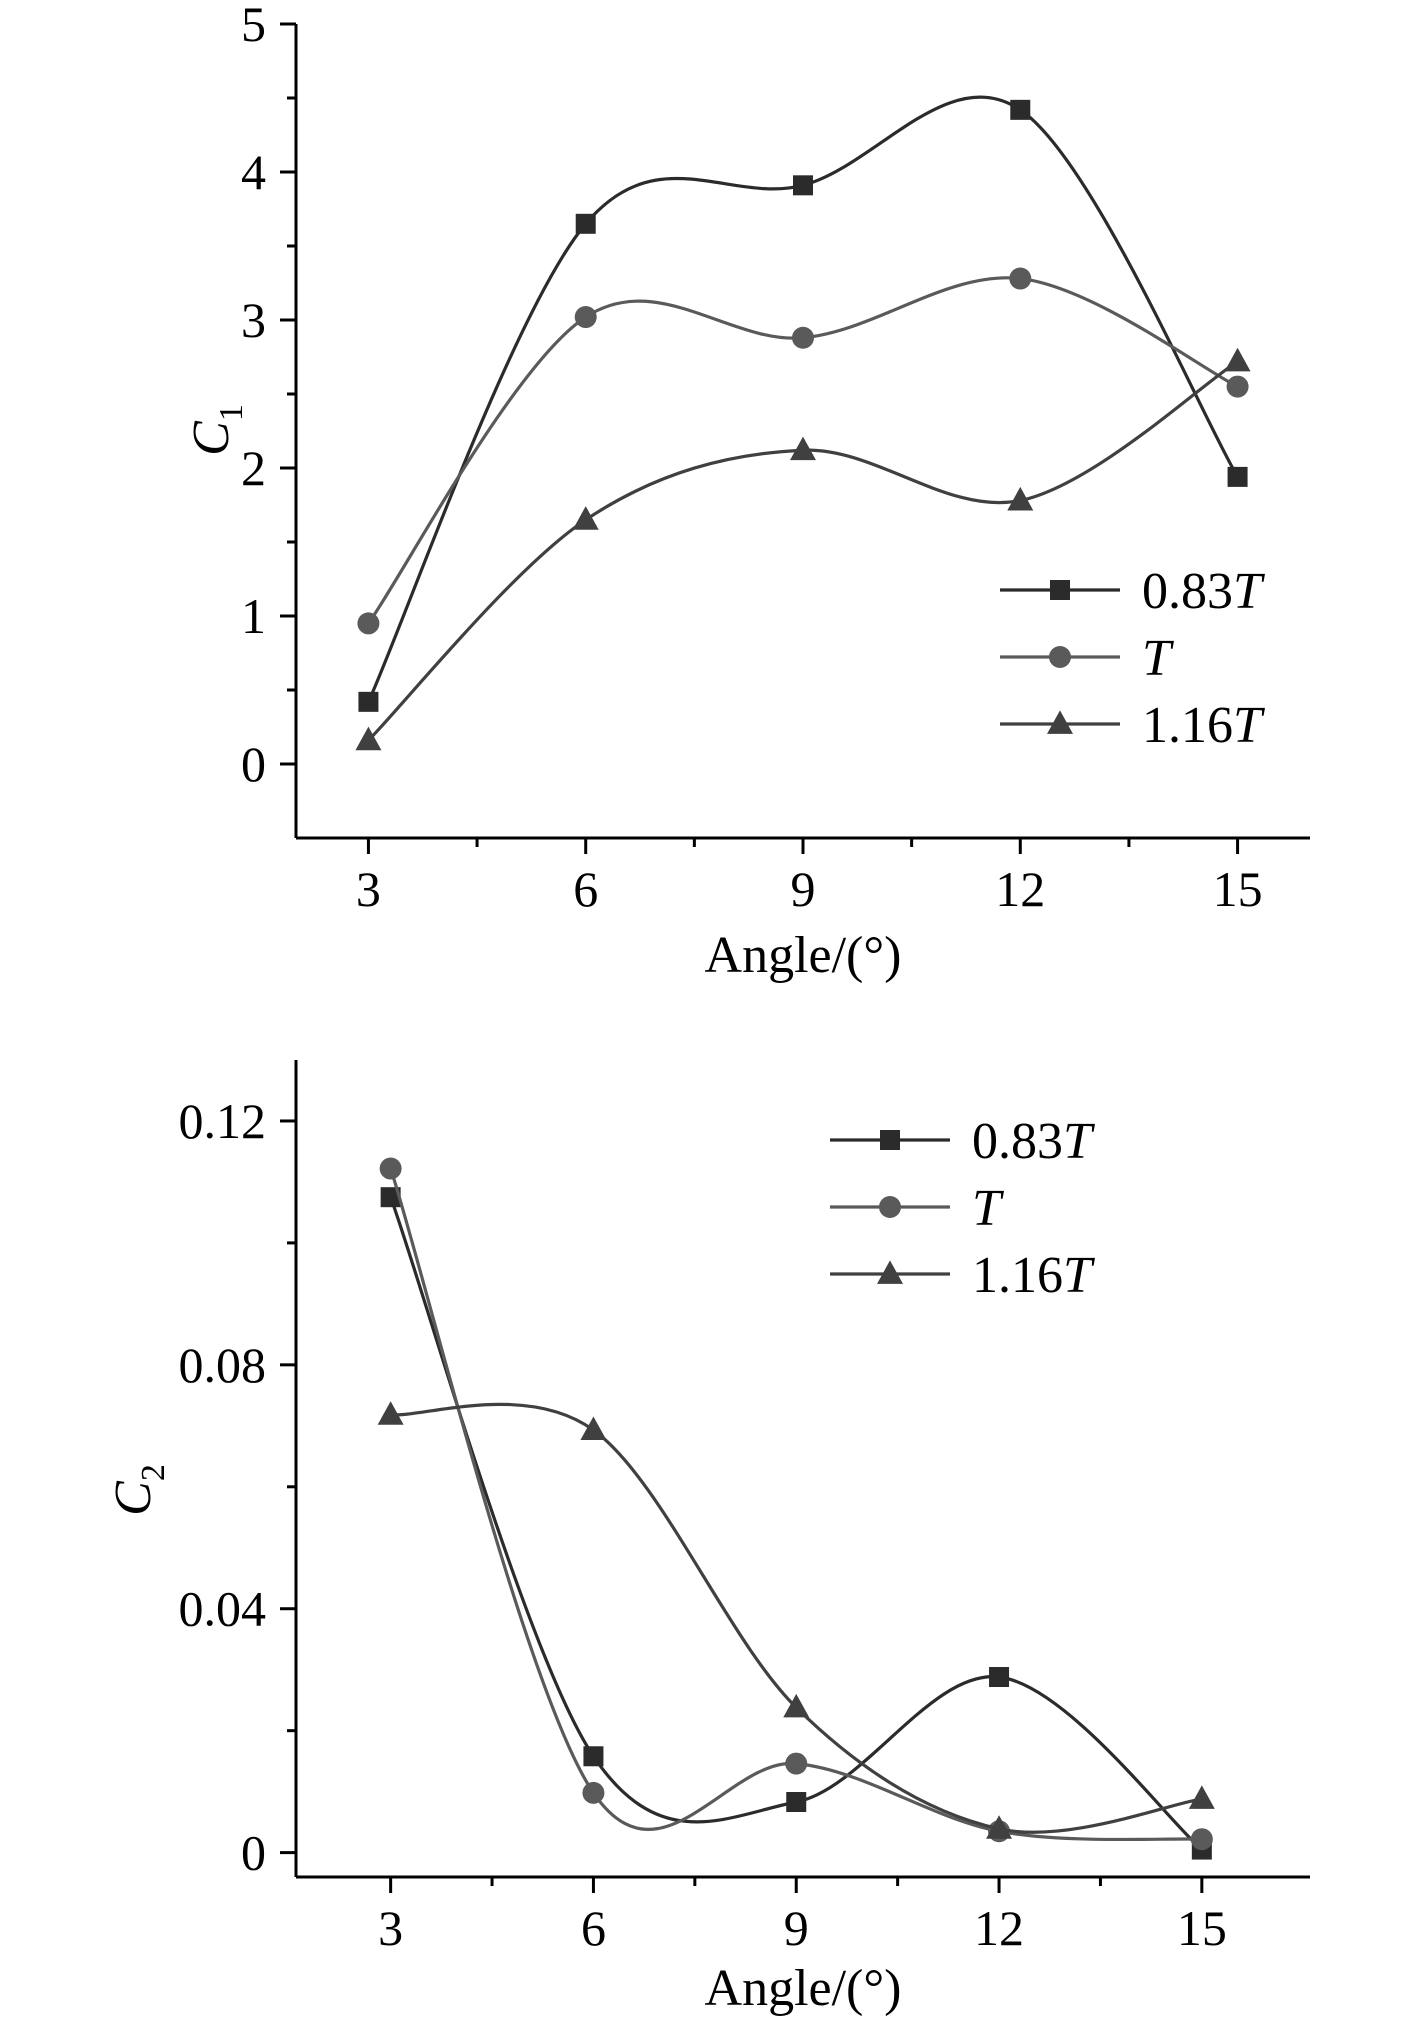  I want to click on y-tick-label: 0.04, so click(223, 1609).